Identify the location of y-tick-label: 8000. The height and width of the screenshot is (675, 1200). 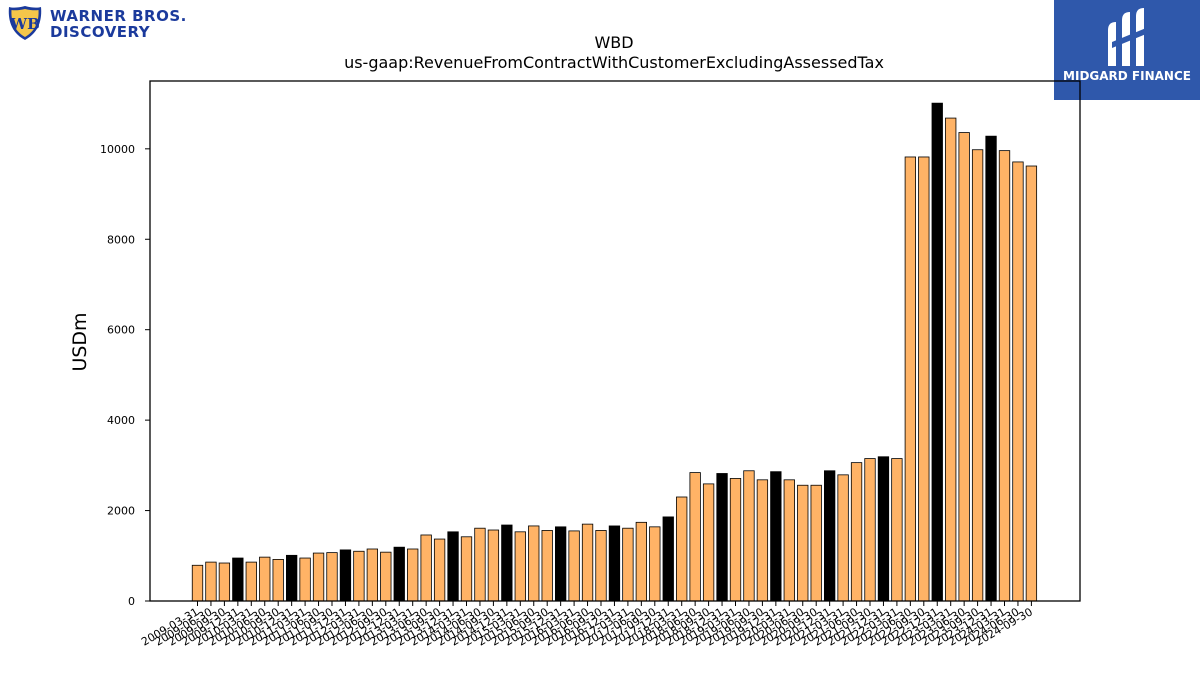
(121, 239).